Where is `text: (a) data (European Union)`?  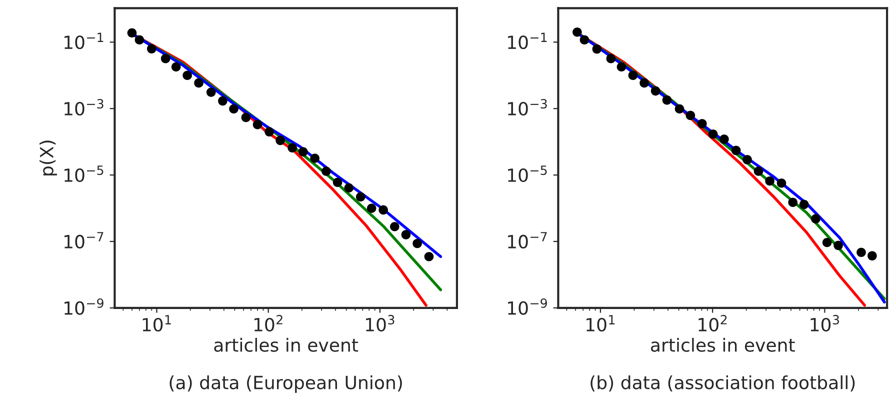 text: (a) data (European Union) is located at coordinates (286, 384).